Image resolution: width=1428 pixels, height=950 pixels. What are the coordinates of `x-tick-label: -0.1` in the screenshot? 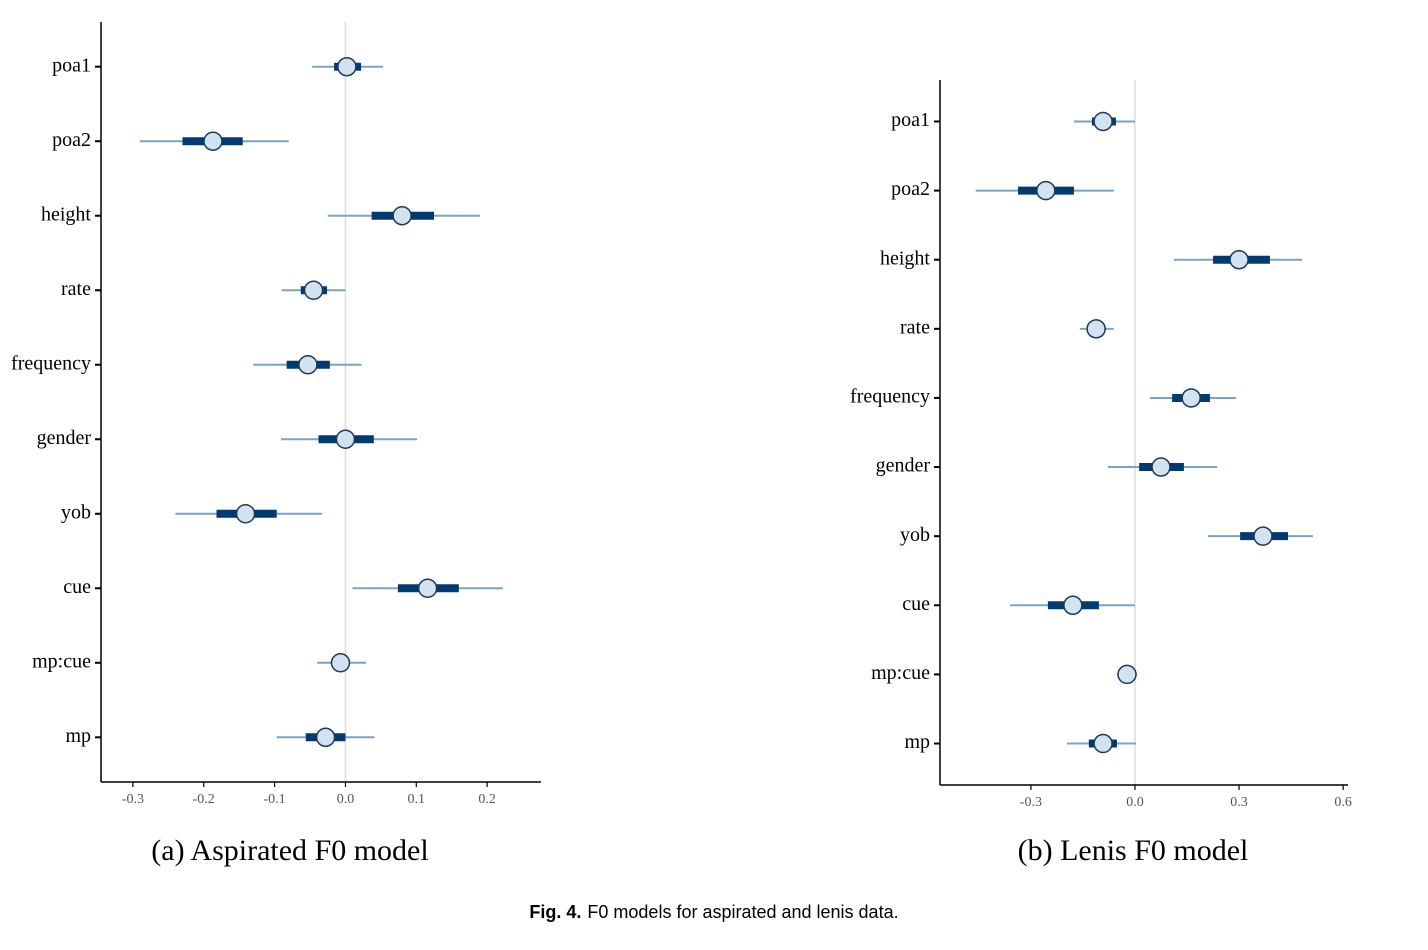 It's located at (275, 799).